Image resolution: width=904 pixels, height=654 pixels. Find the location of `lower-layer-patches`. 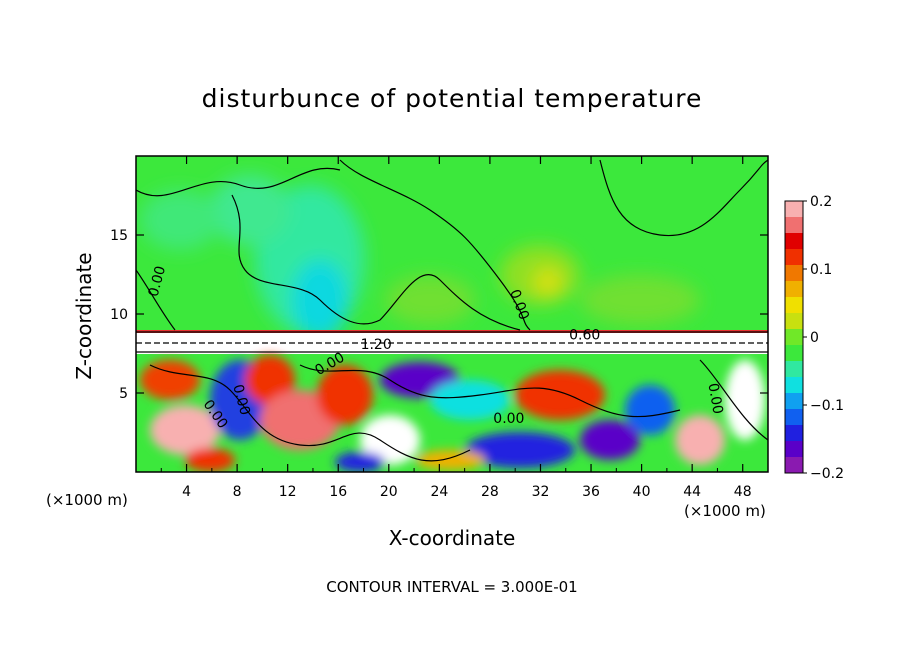

lower-layer-patches is located at coordinates (452, 413).